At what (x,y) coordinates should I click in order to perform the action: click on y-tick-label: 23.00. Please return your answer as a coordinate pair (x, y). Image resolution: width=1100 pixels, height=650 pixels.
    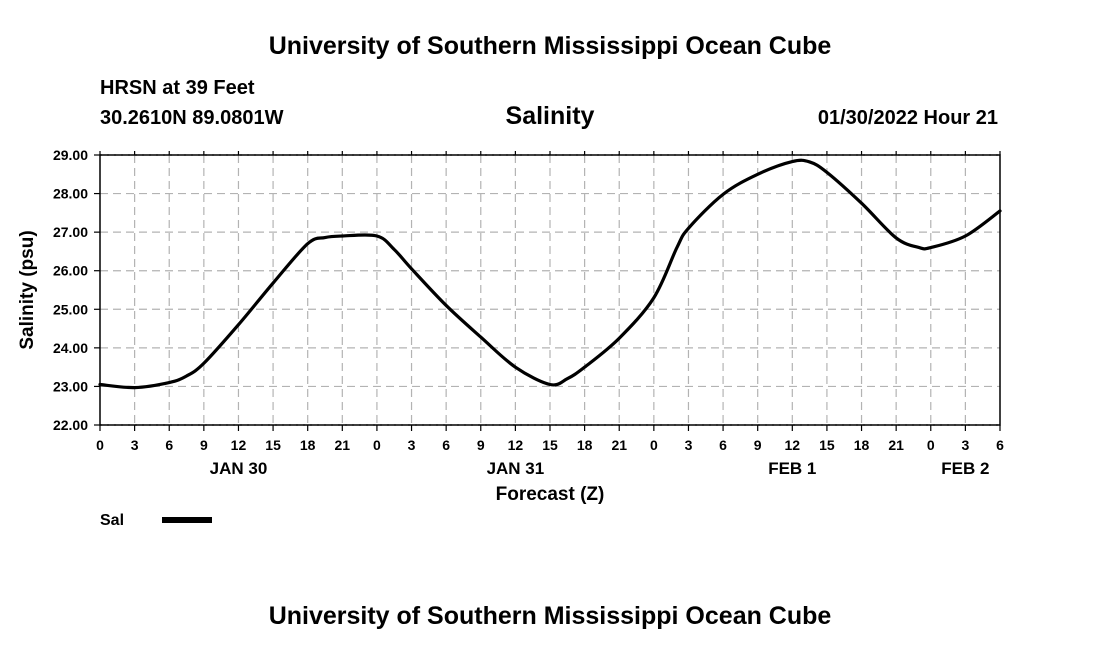
    Looking at the image, I should click on (70, 386).